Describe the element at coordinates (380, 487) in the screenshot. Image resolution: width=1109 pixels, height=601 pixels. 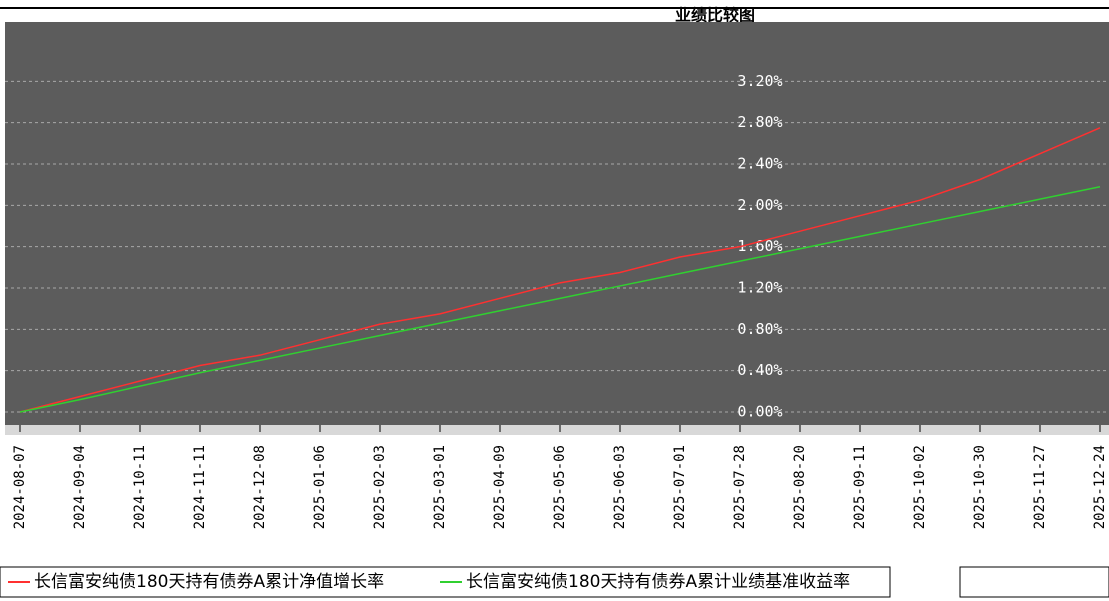
I see `x-tick-label: 2025-02-03` at that location.